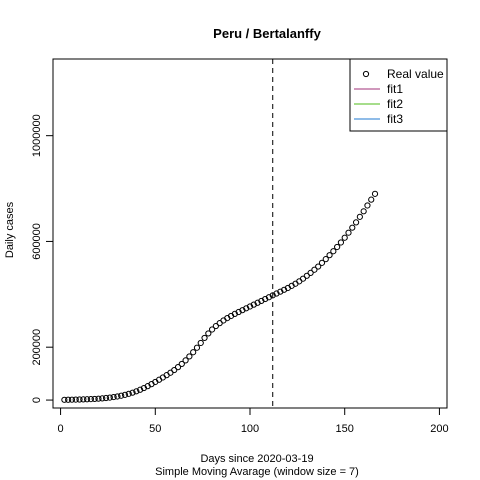  Describe the element at coordinates (366, 74) in the screenshot. I see `legend-marker` at that location.